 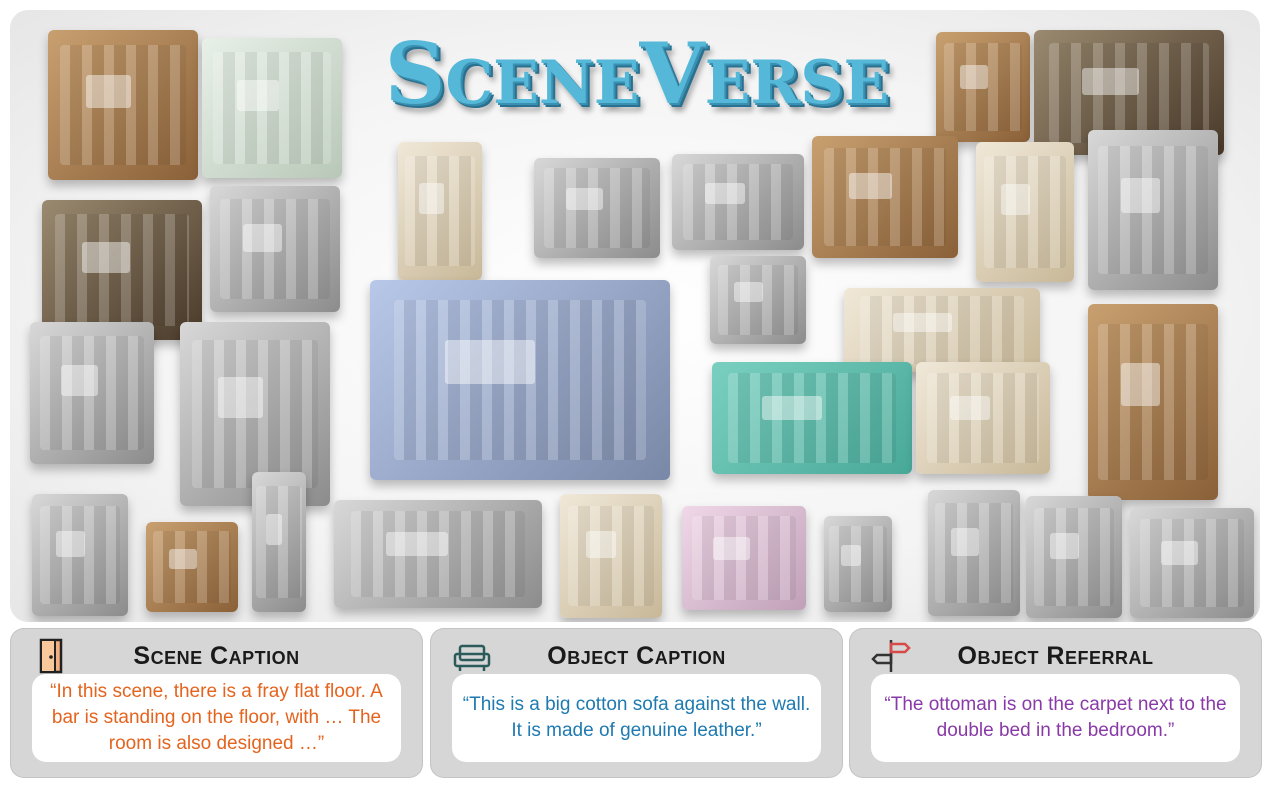 What do you see at coordinates (542, 83) in the screenshot?
I see `logo-letters: CENE` at bounding box center [542, 83].